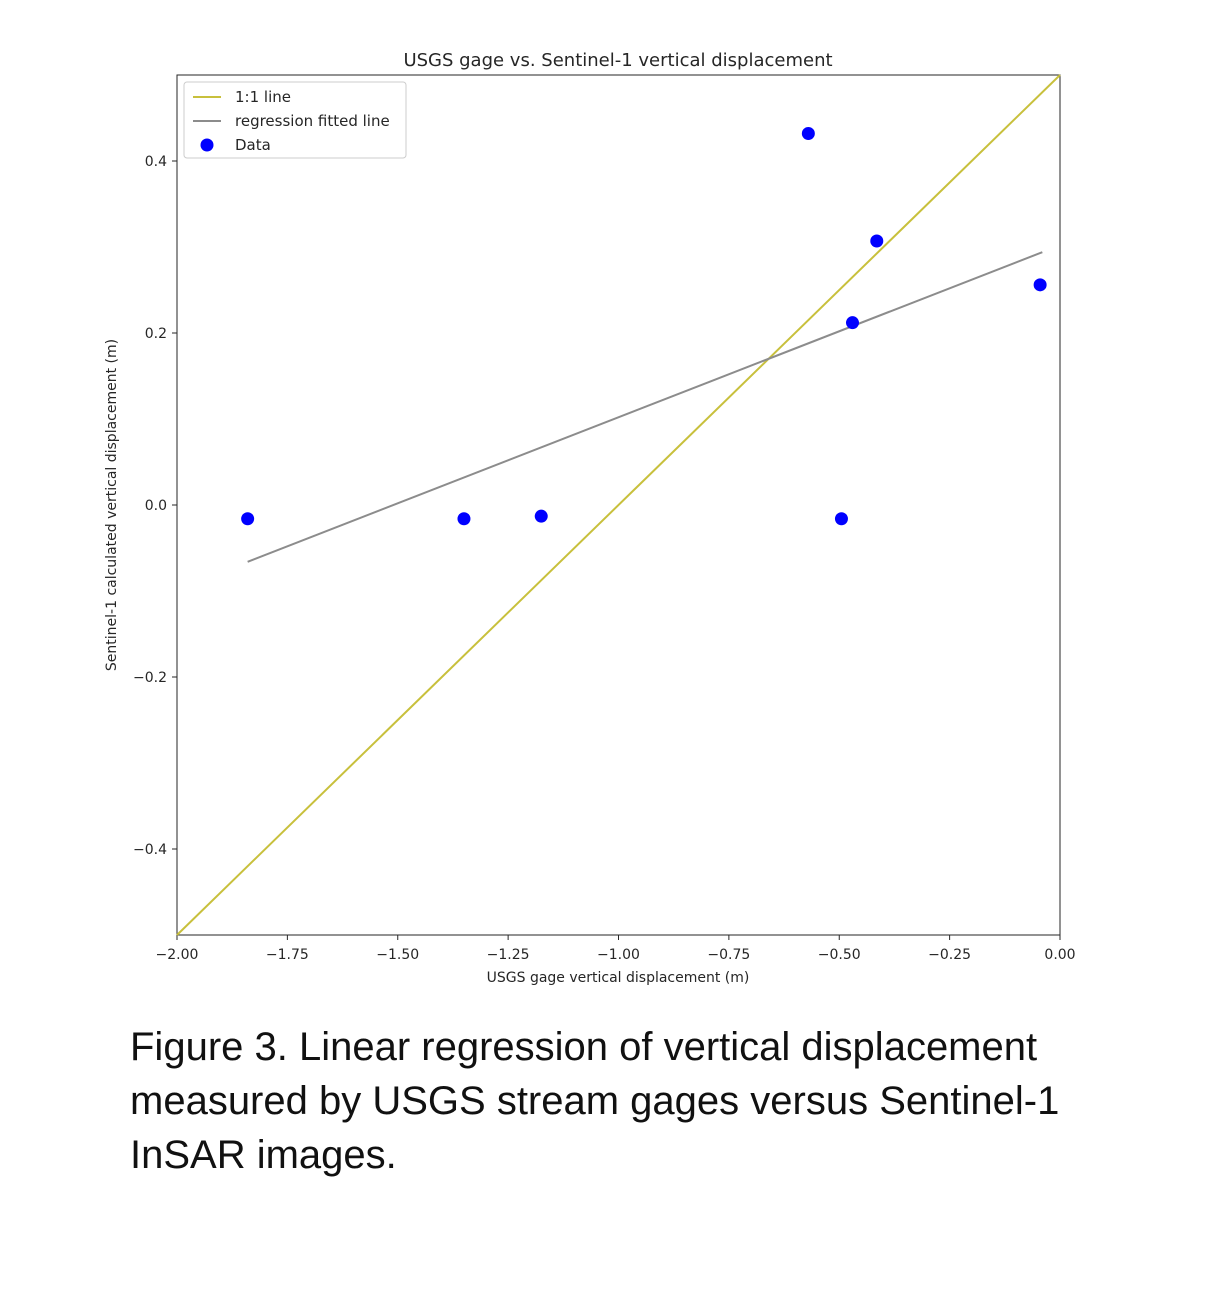 This screenshot has height=1292, width=1220. What do you see at coordinates (312, 121) in the screenshot?
I see `legend-label: regression fitted line` at bounding box center [312, 121].